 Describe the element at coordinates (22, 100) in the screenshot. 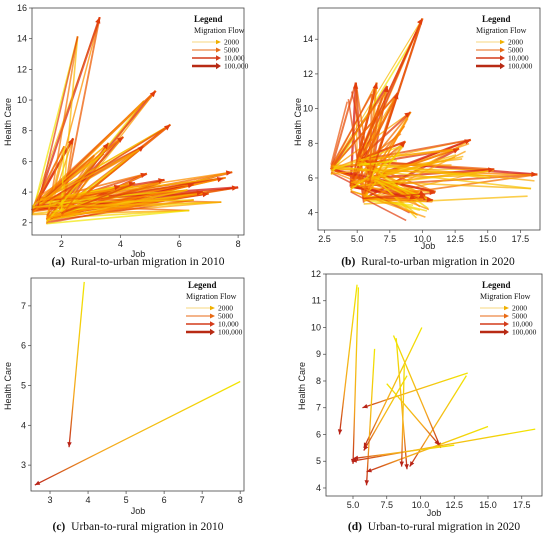

I see `y-tick-label: 10` at that location.